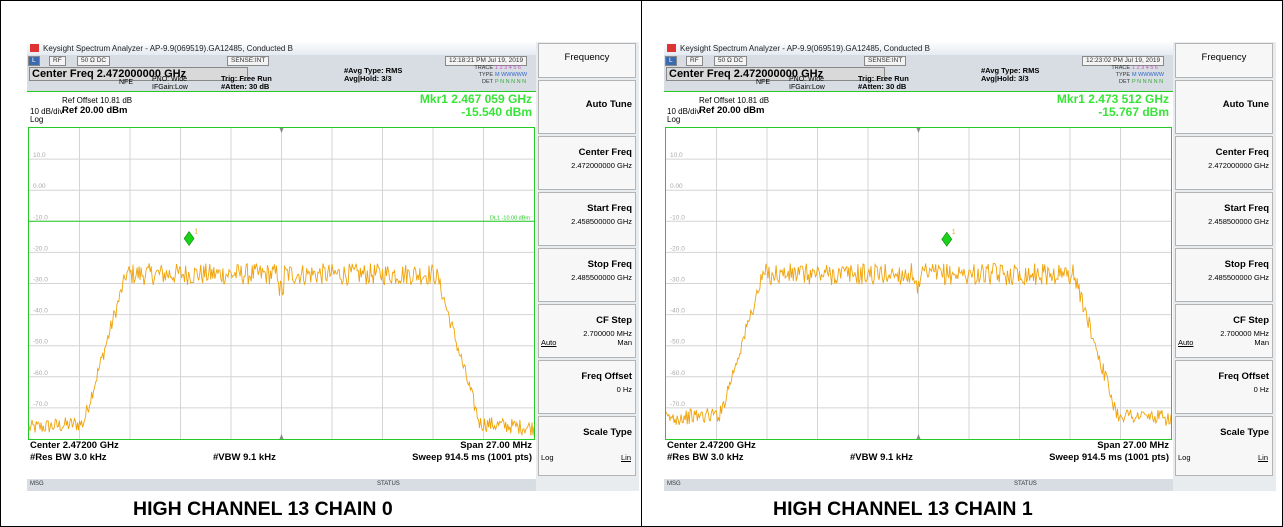 The width and height of the screenshot is (1283, 527). Describe the element at coordinates (1245, 104) in the screenshot. I see `auto-tune-label: Auto Tune` at that location.